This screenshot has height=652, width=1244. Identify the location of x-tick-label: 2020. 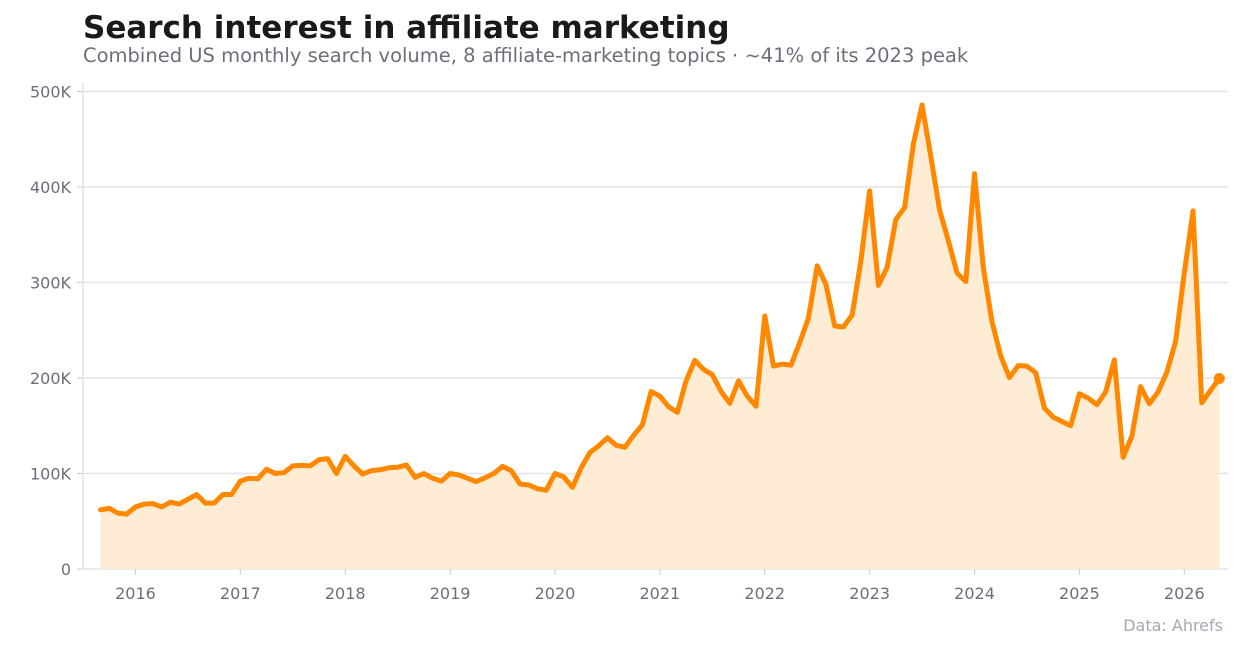
(555, 593).